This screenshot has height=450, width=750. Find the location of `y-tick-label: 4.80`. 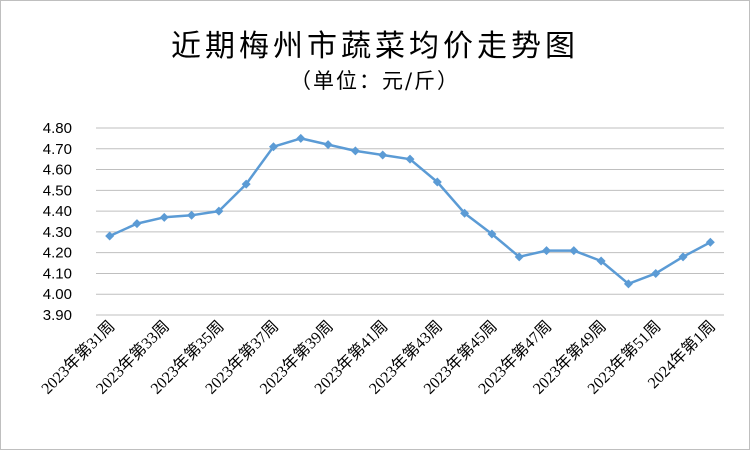

y-tick-label: 4.80 is located at coordinates (57, 128).